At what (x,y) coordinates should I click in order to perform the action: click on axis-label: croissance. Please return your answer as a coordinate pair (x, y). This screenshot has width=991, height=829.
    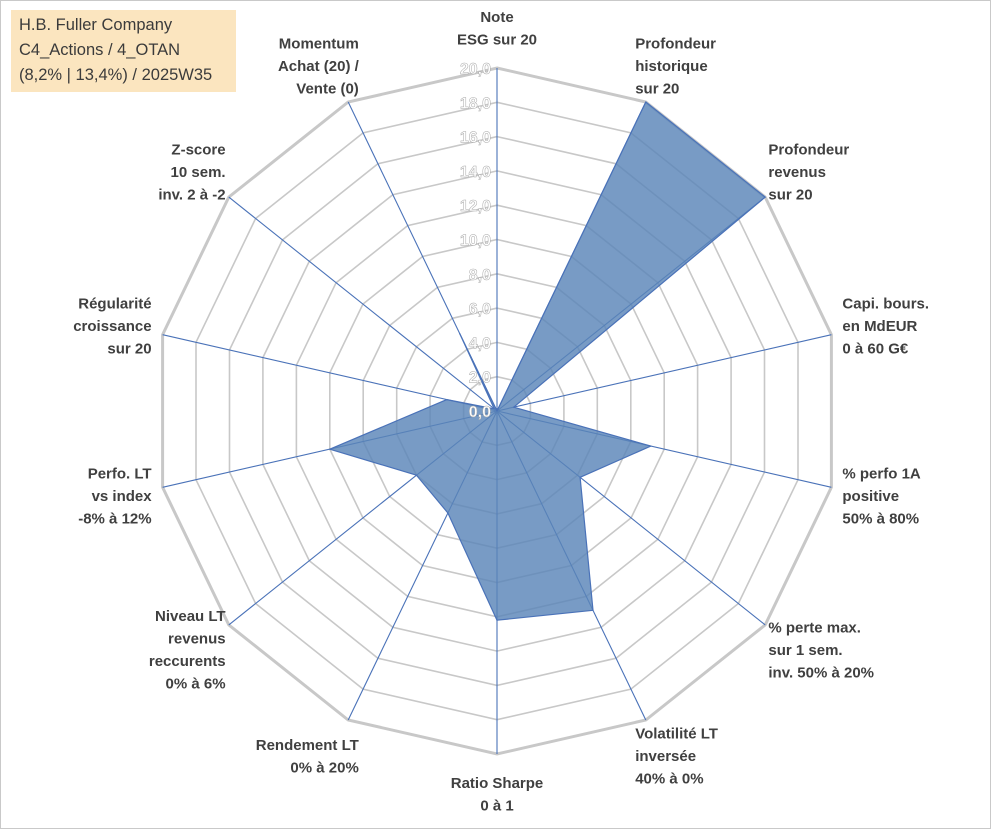
    Looking at the image, I should click on (112, 326).